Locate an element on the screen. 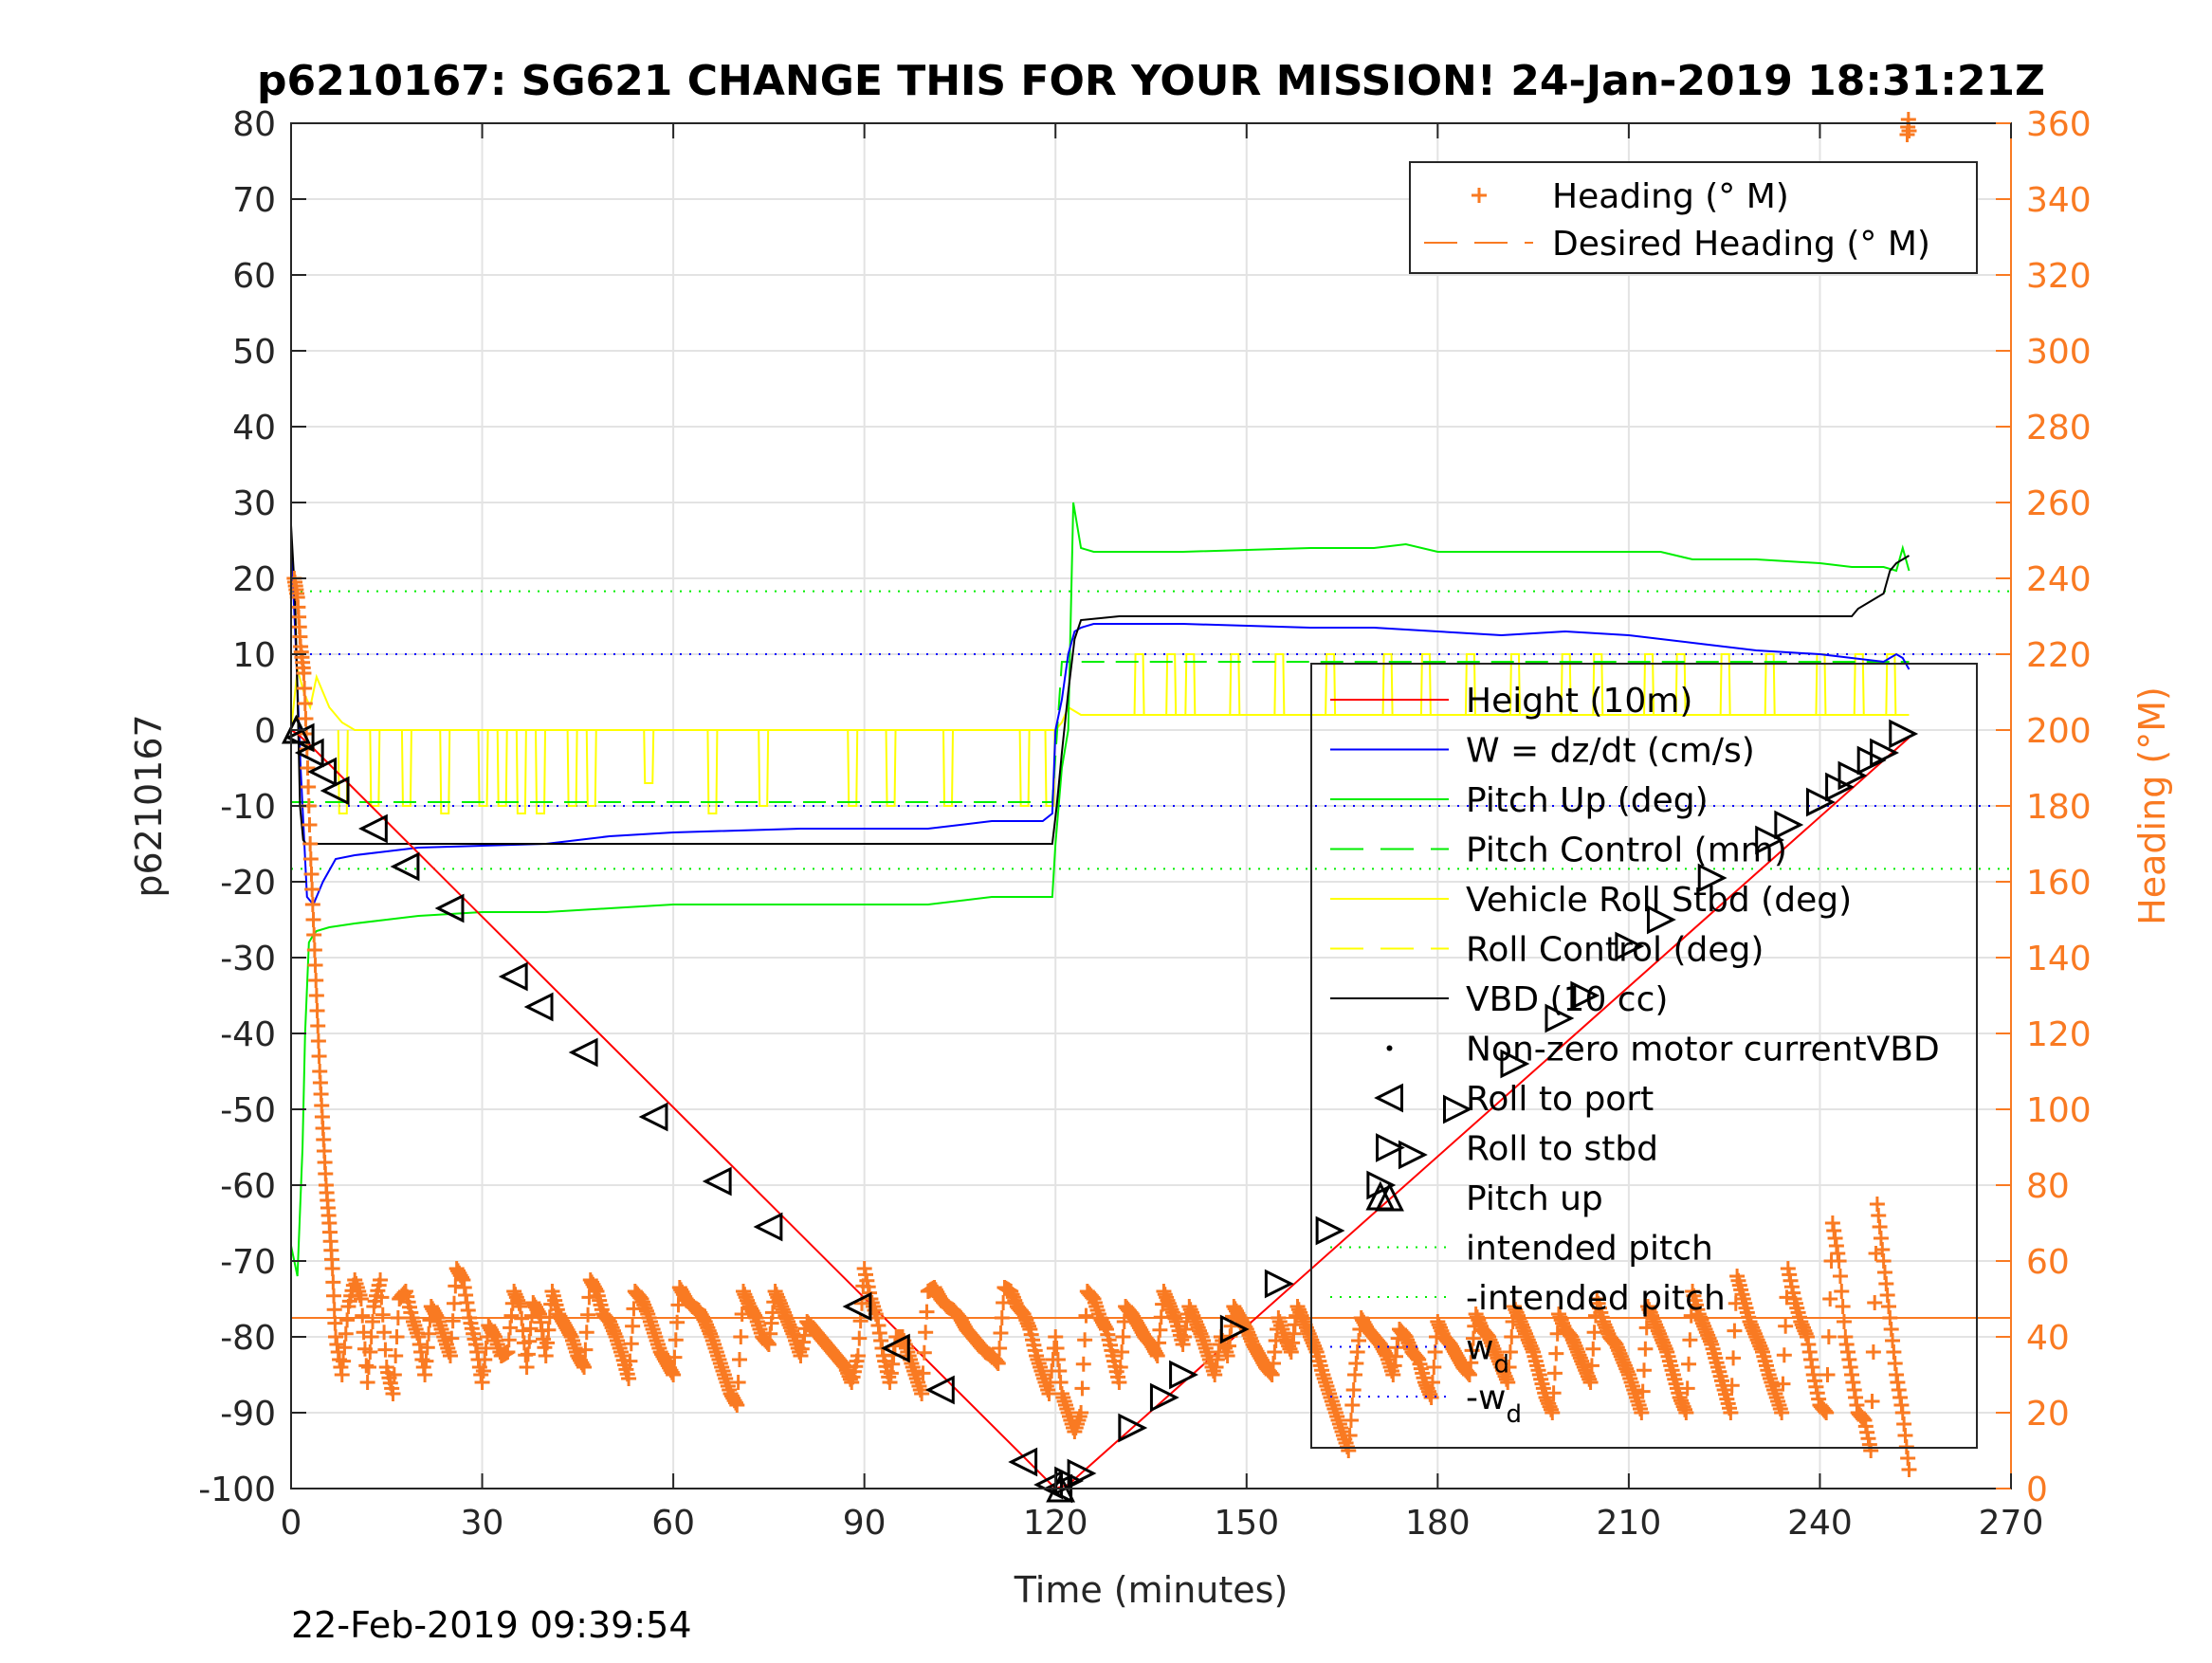 The width and height of the screenshot is (2212, 1663). y-tick-label: -70 is located at coordinates (248, 1262).